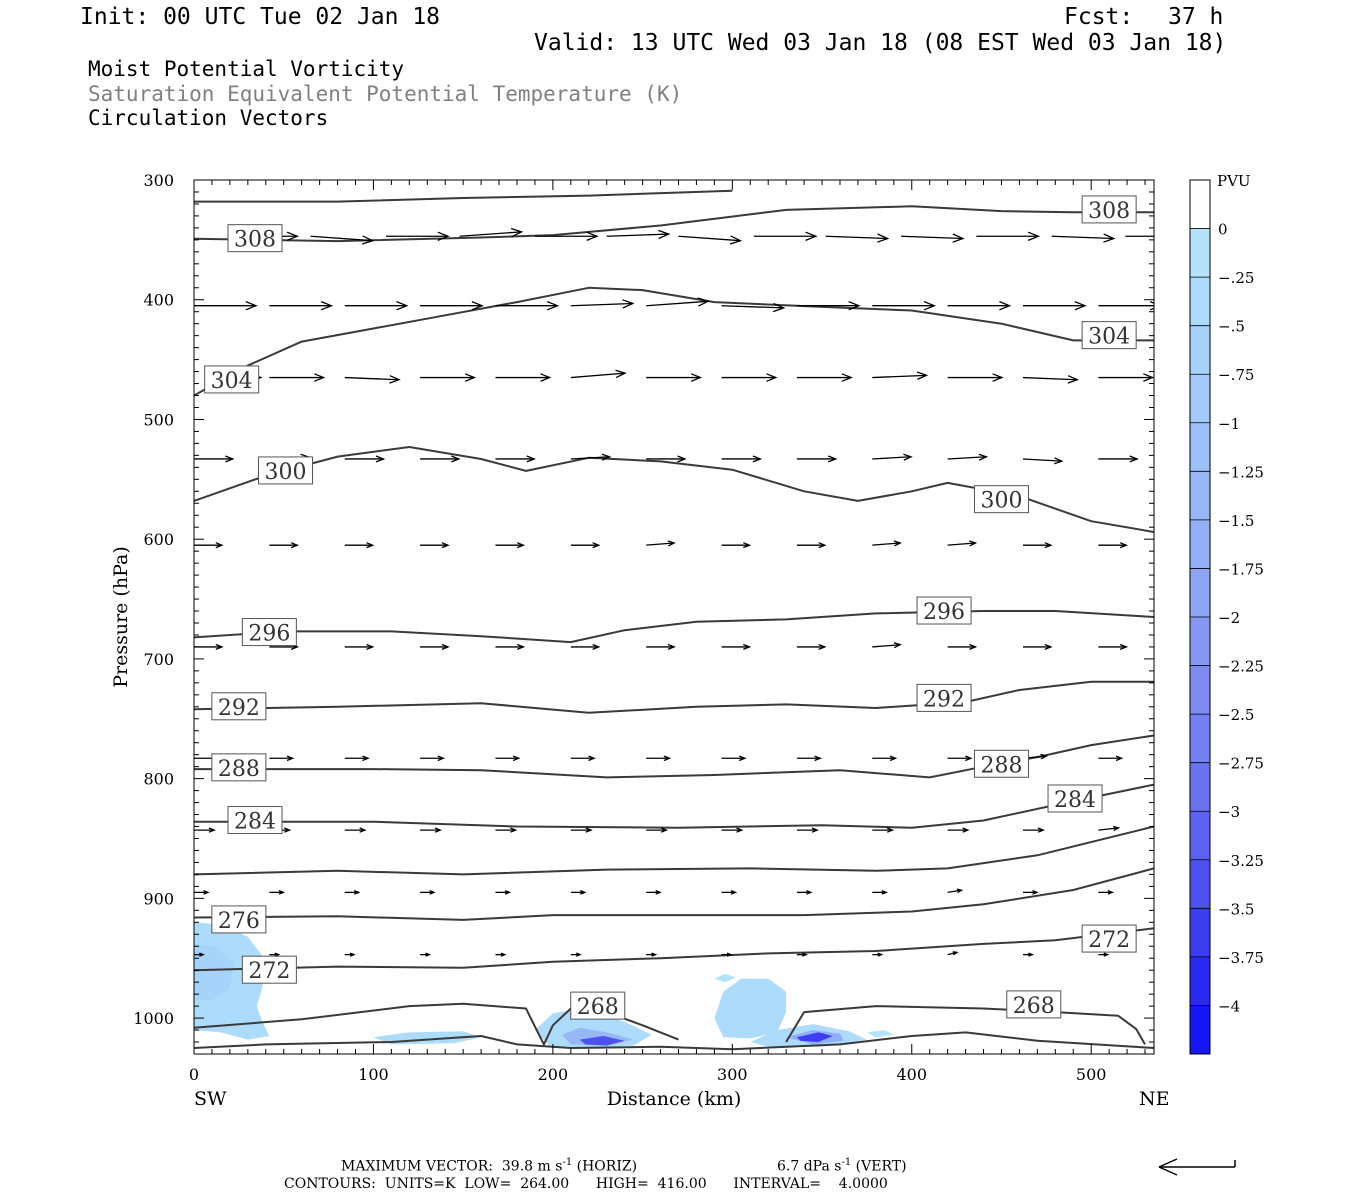 The width and height of the screenshot is (1350, 1200). Describe the element at coordinates (286, 472) in the screenshot. I see `contour-label-text: 300` at that location.